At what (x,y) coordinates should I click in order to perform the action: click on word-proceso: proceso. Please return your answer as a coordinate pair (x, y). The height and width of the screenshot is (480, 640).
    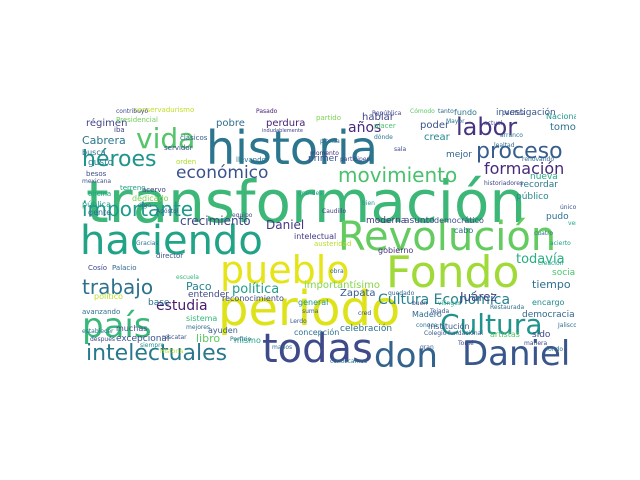
    Looking at the image, I should click on (519, 151).